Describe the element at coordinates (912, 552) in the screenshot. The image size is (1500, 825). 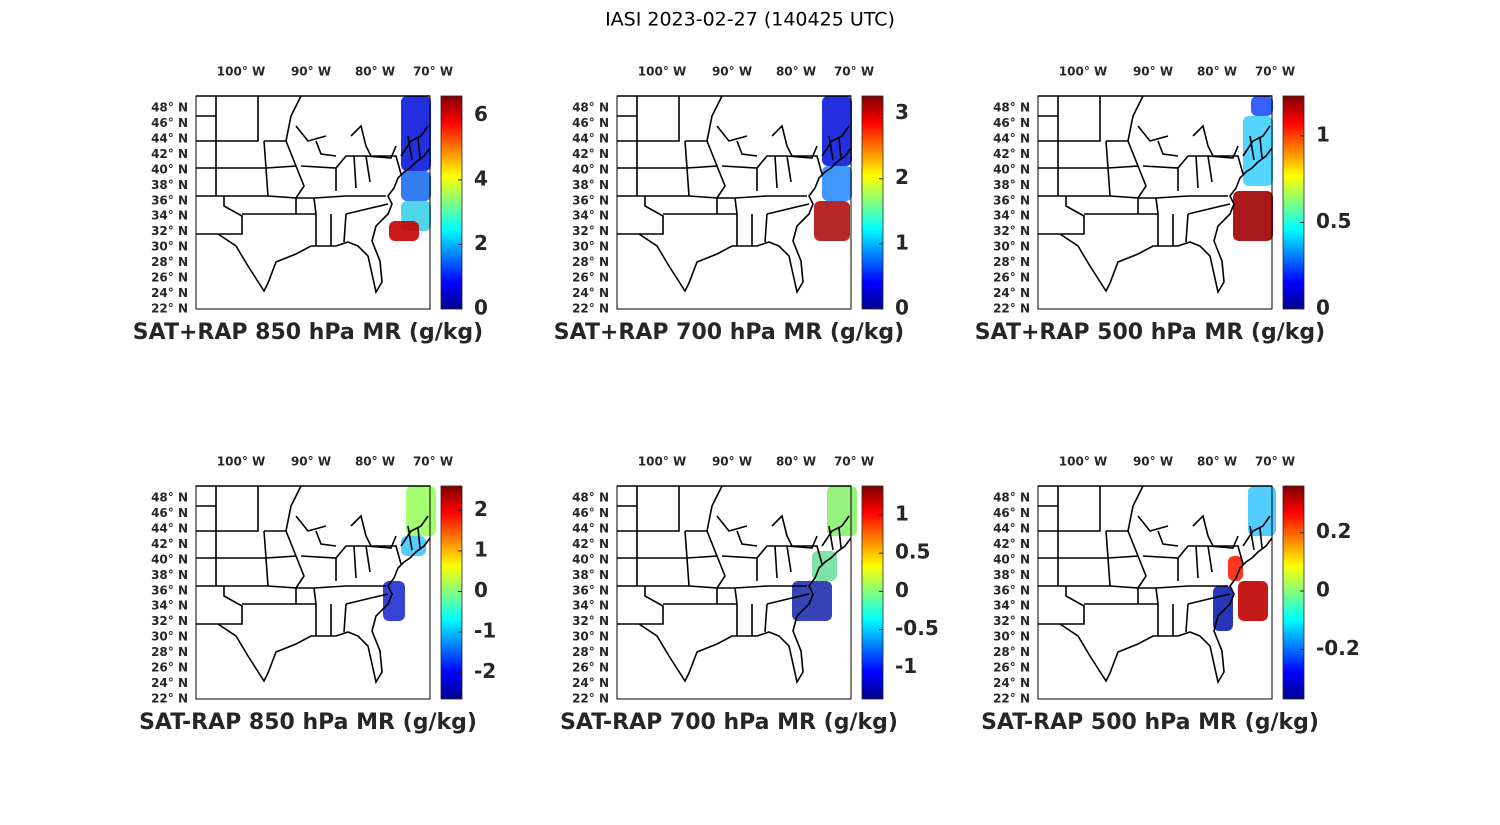
I see `colorbar-tick-label: 0.5` at that location.